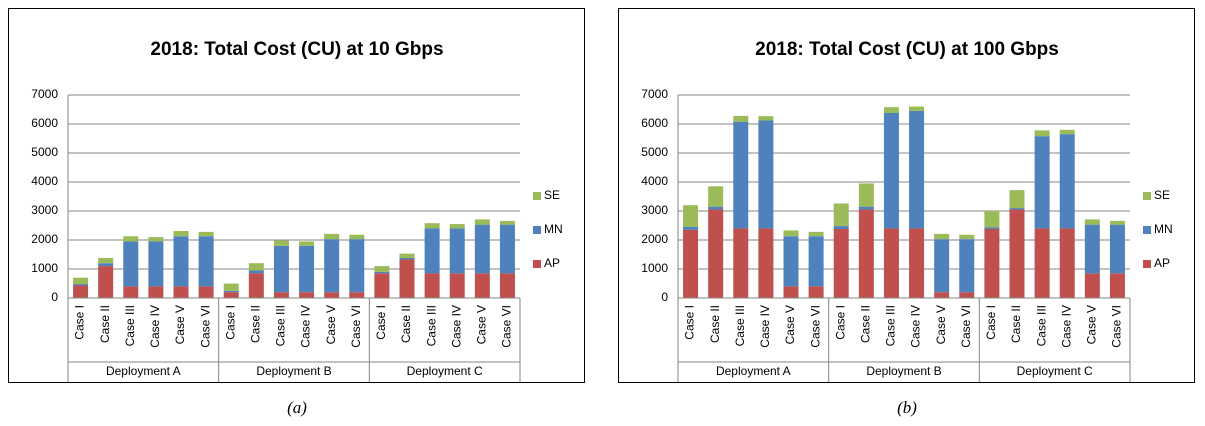 The width and height of the screenshot is (1205, 426). What do you see at coordinates (44, 210) in the screenshot?
I see `y-tick-label: 3000` at bounding box center [44, 210].